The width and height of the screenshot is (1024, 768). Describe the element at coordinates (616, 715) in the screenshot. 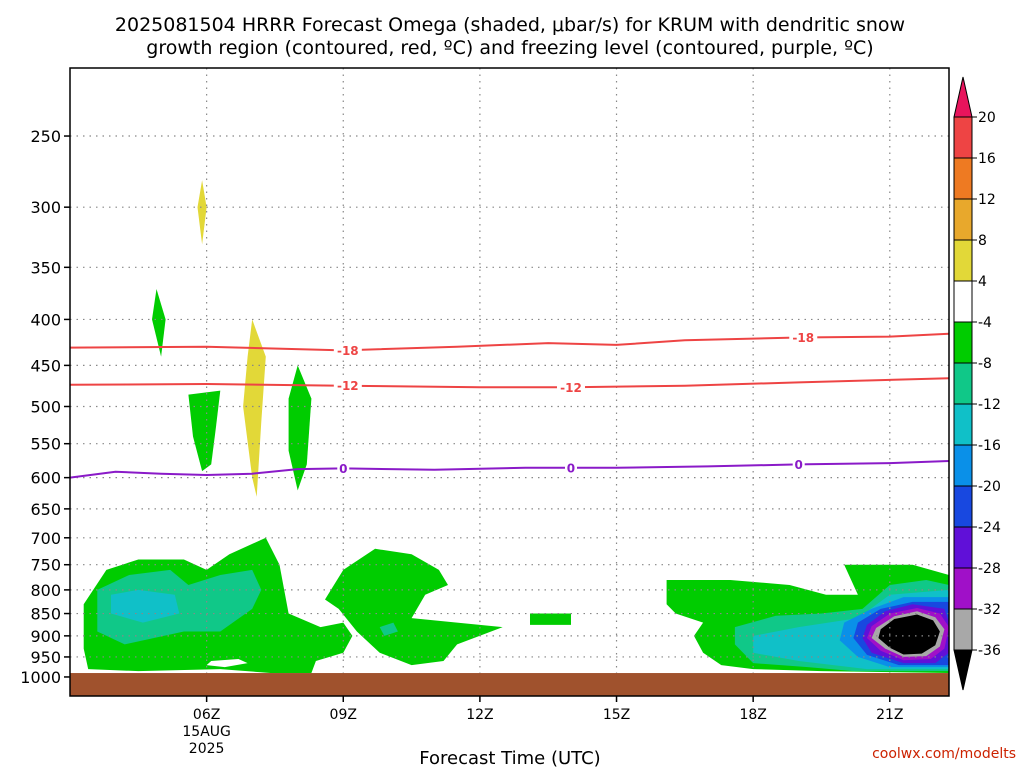

I see `x-tick-label-15Z: 15Z` at that location.